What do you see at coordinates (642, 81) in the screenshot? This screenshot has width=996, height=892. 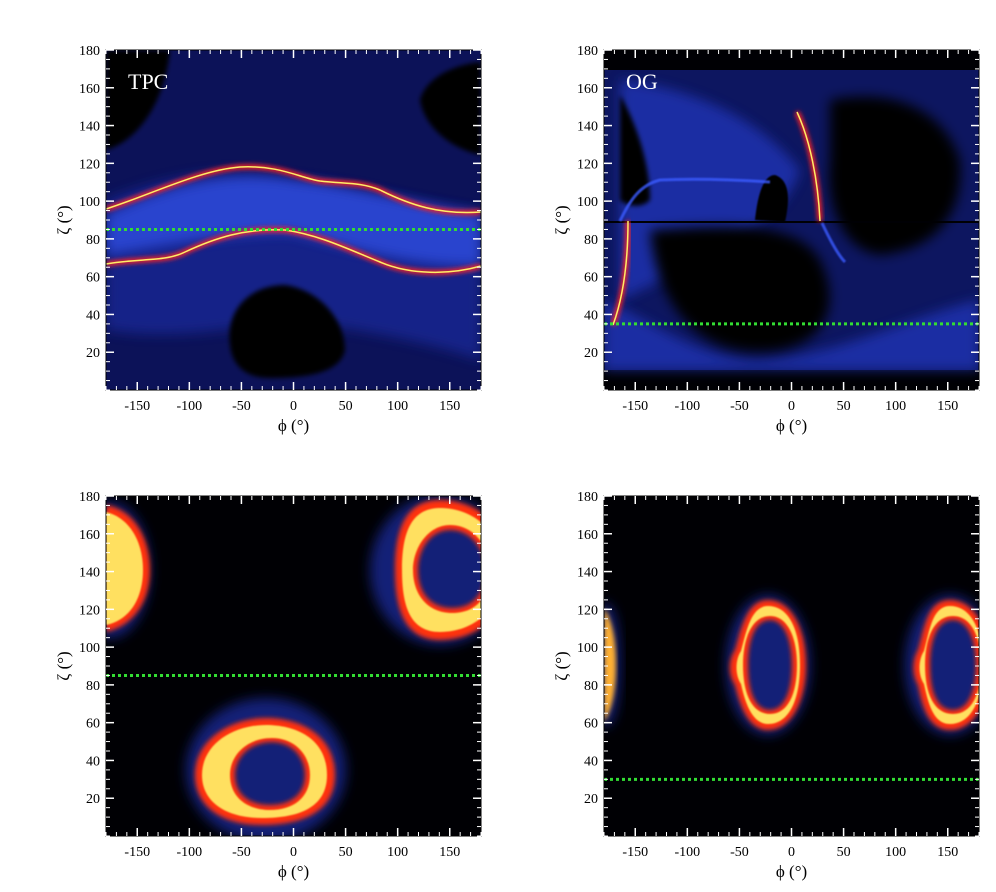 I see `panel-label: OG` at bounding box center [642, 81].